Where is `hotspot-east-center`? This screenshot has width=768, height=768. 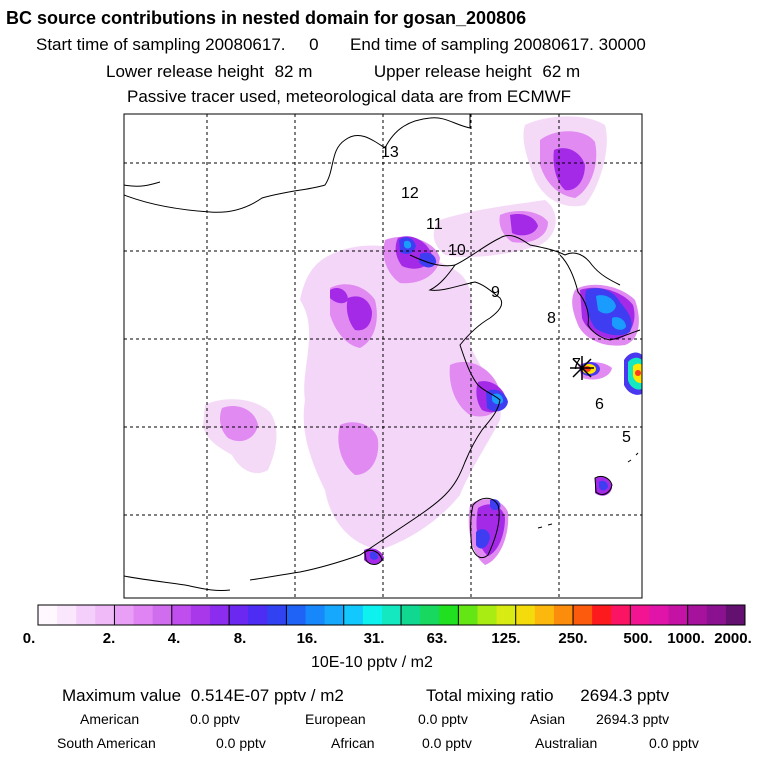
hotspot-east-center is located at coordinates (638, 373).